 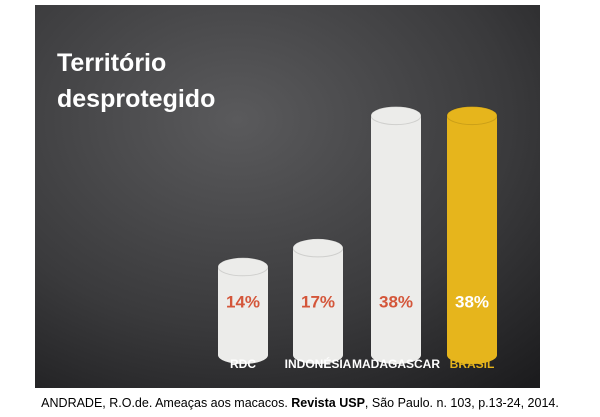 What do you see at coordinates (136, 81) in the screenshot?
I see `chart-title: Território desprotegido` at bounding box center [136, 81].